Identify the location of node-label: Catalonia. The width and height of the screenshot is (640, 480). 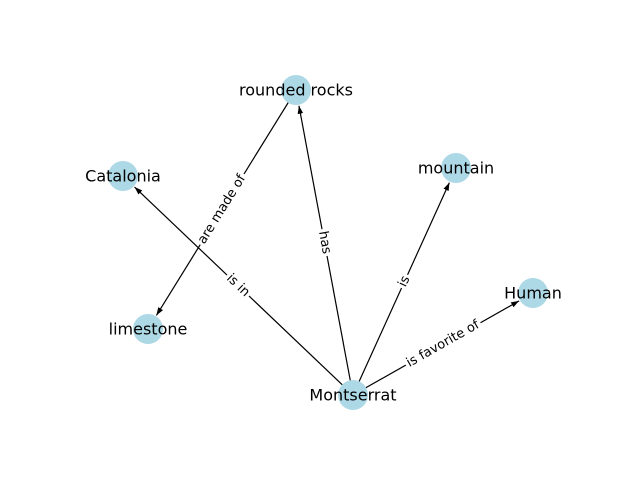
(123, 176).